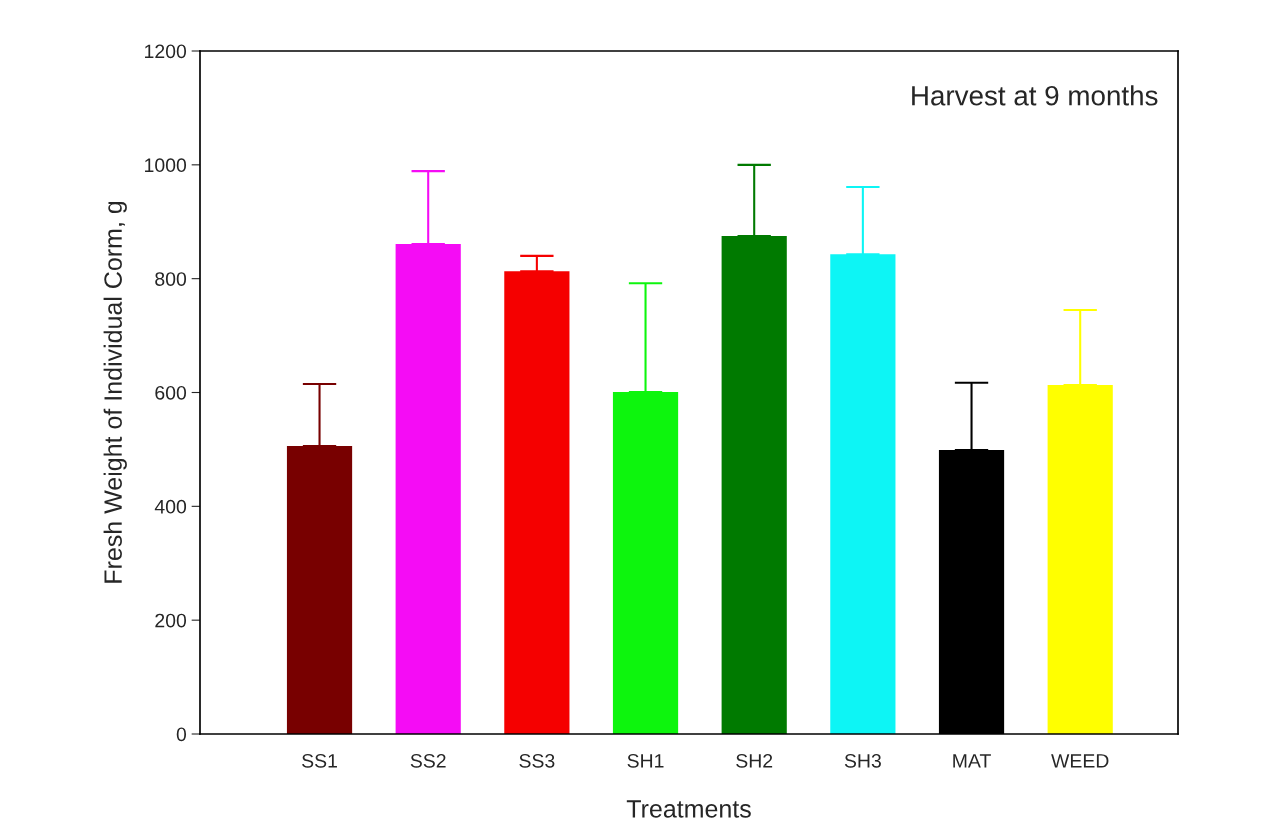  I want to click on x-tick-label: SS2, so click(428, 760).